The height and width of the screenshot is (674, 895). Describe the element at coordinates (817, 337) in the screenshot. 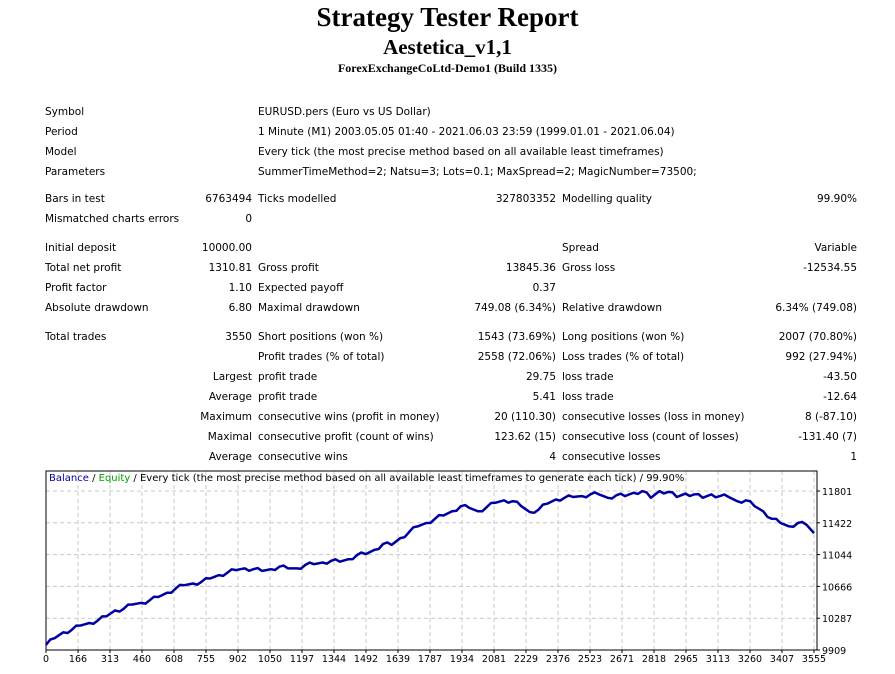

I see `long-value: 2007 (70.80%)` at that location.